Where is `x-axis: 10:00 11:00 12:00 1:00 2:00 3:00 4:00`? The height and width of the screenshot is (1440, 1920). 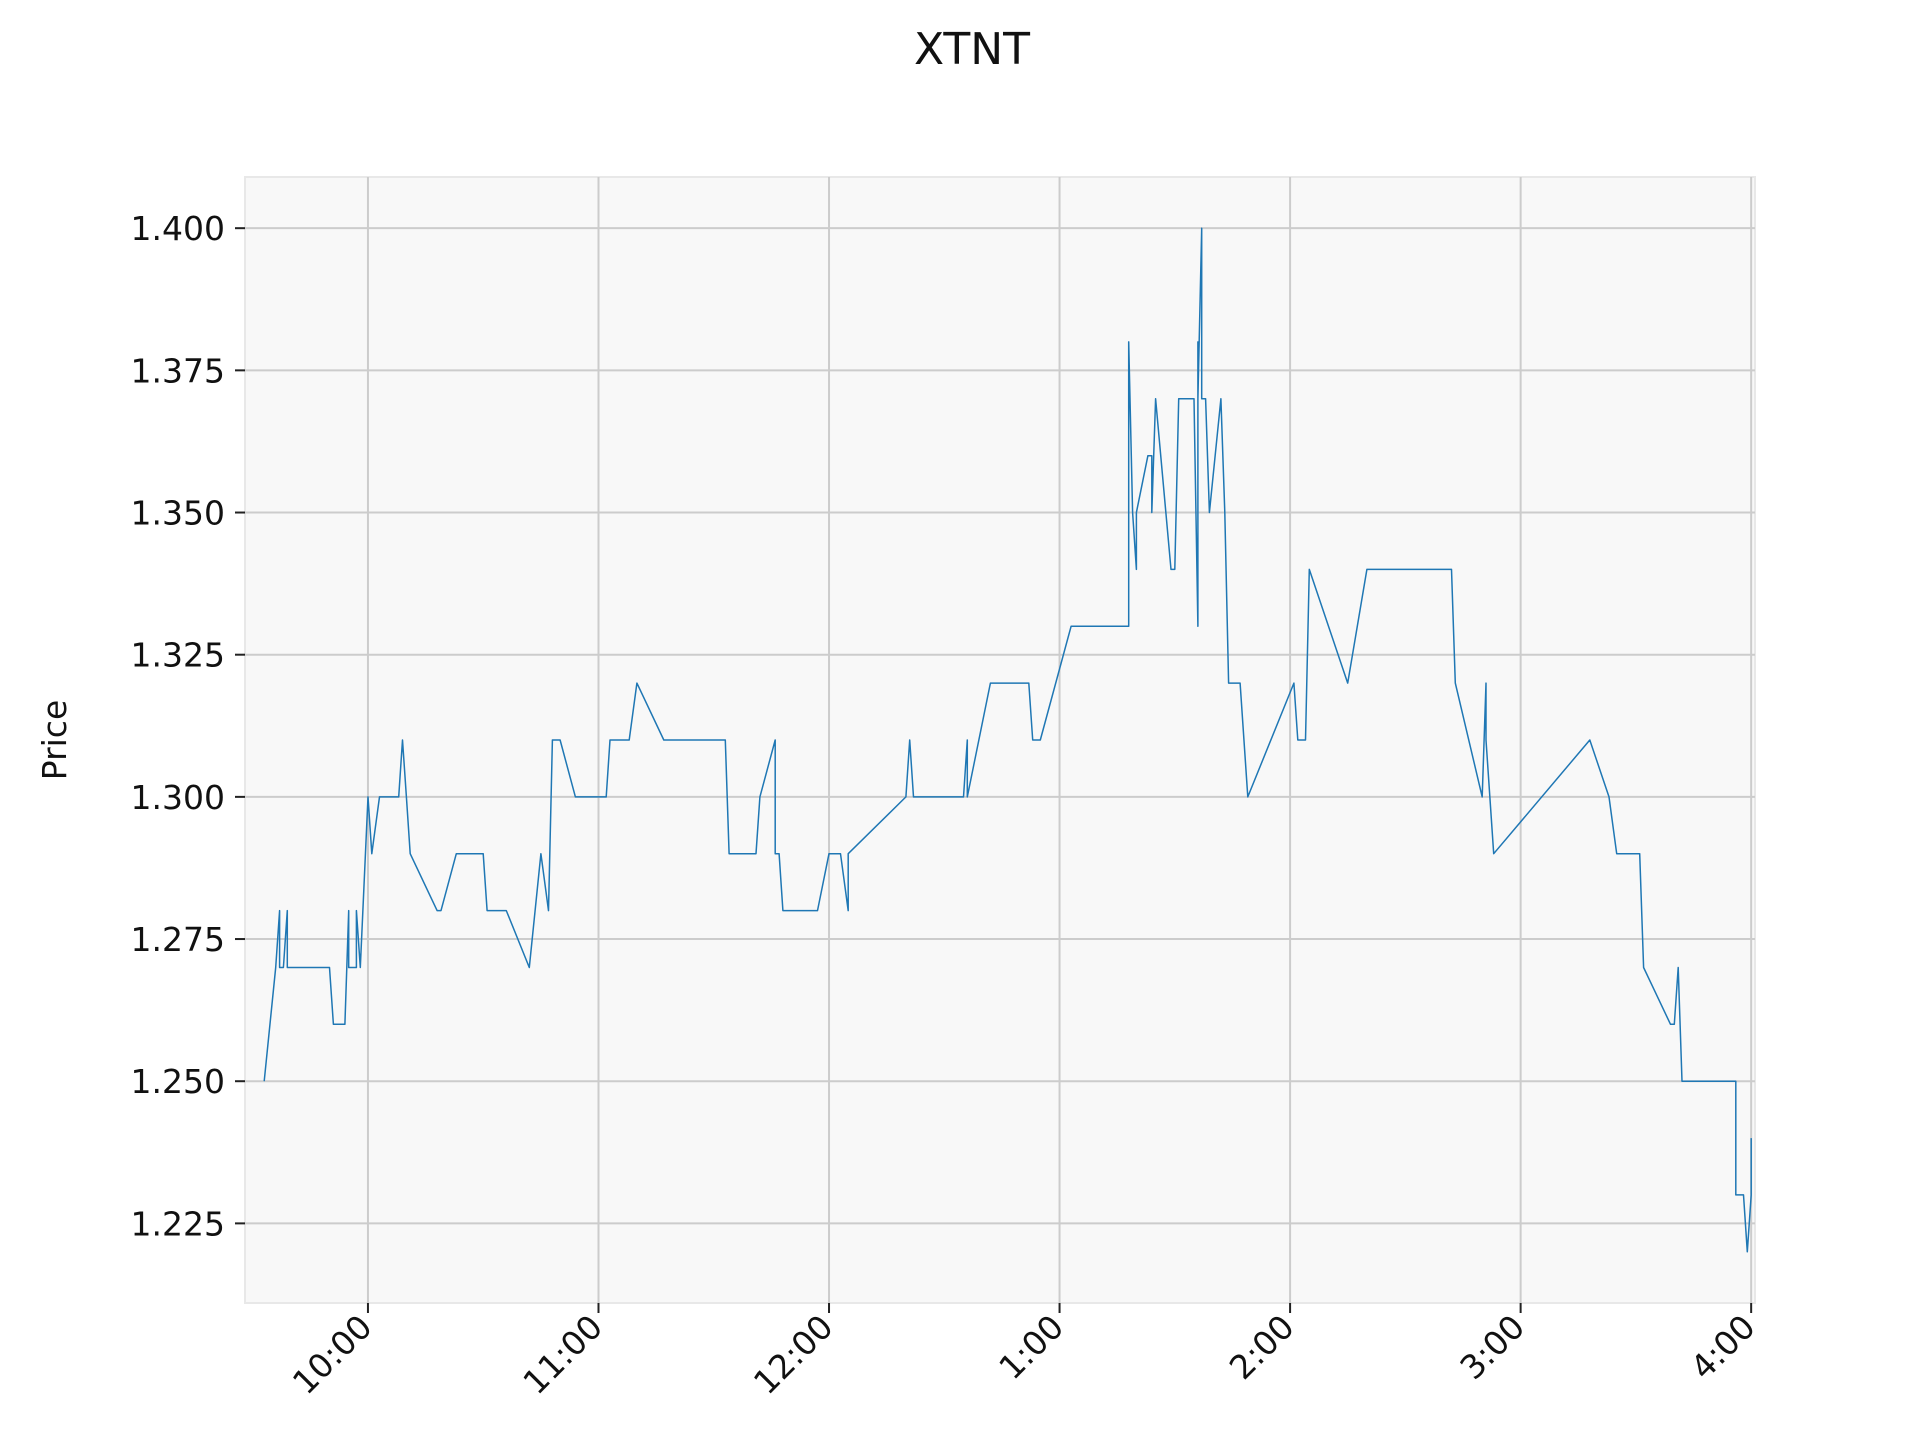 x-axis: 10:00 11:00 12:00 1:00 2:00 3:00 4:00 is located at coordinates (1024, 1352).